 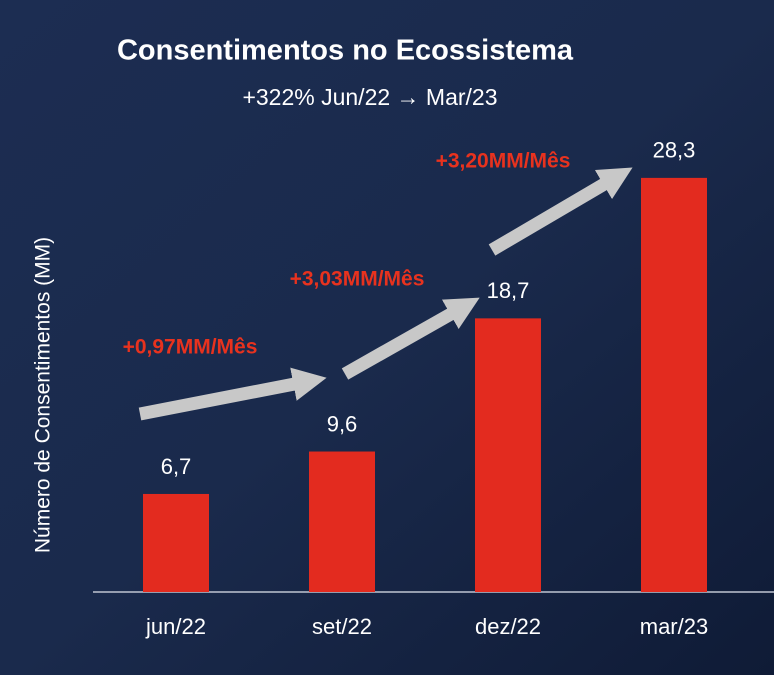 What do you see at coordinates (342, 423) in the screenshot?
I see `data-label: 9,6` at bounding box center [342, 423].